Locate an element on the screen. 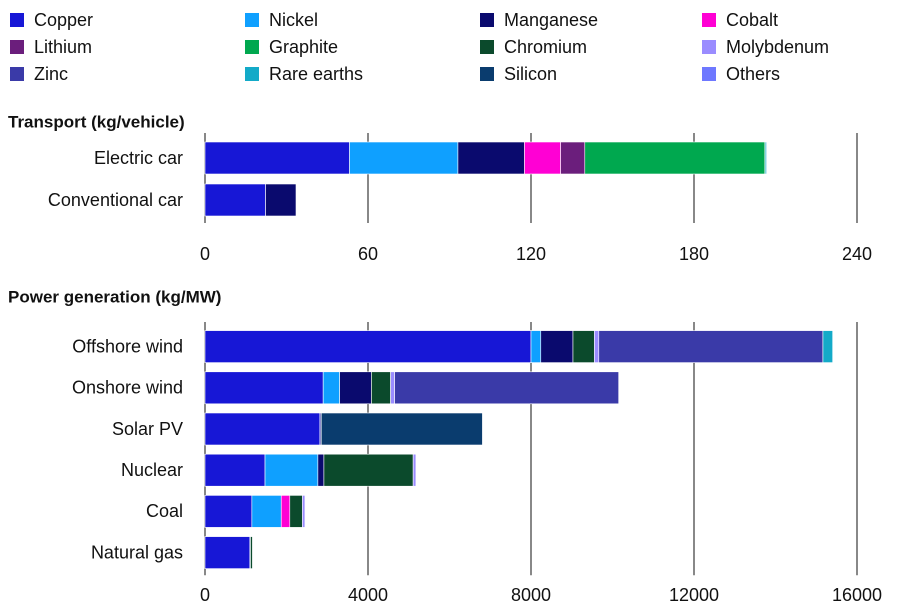 Image resolution: width=910 pixels, height=606 pixels. legend-label: Silicon is located at coordinates (530, 74).